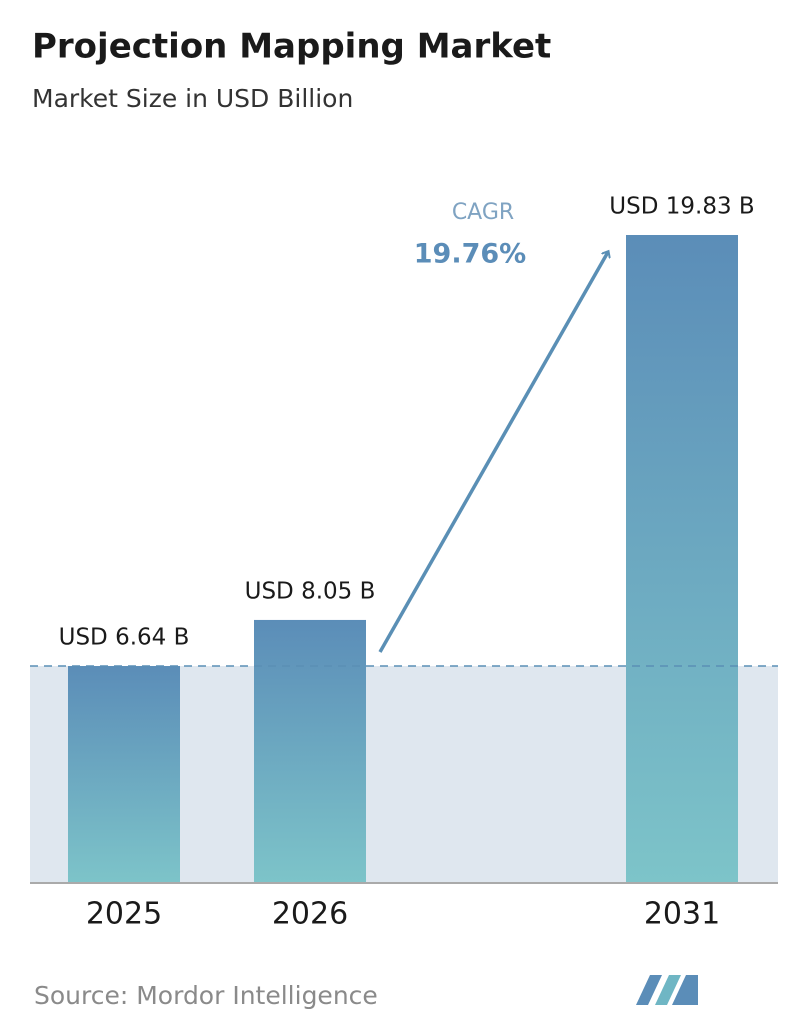 This screenshot has height=1034, width=796. What do you see at coordinates (310, 914) in the screenshot?
I see `x-tick-label: 2026` at bounding box center [310, 914].